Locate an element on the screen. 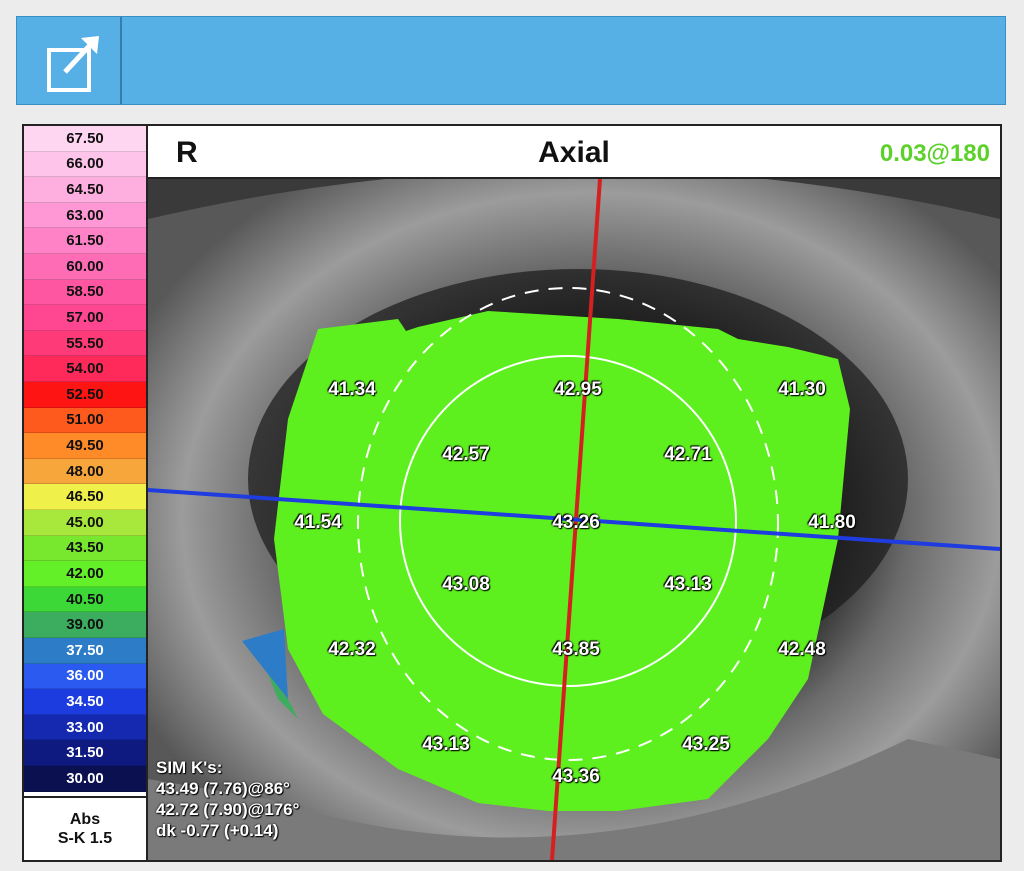 This screenshot has height=871, width=1024. legend-swatch: 63.00 is located at coordinates (85, 215).